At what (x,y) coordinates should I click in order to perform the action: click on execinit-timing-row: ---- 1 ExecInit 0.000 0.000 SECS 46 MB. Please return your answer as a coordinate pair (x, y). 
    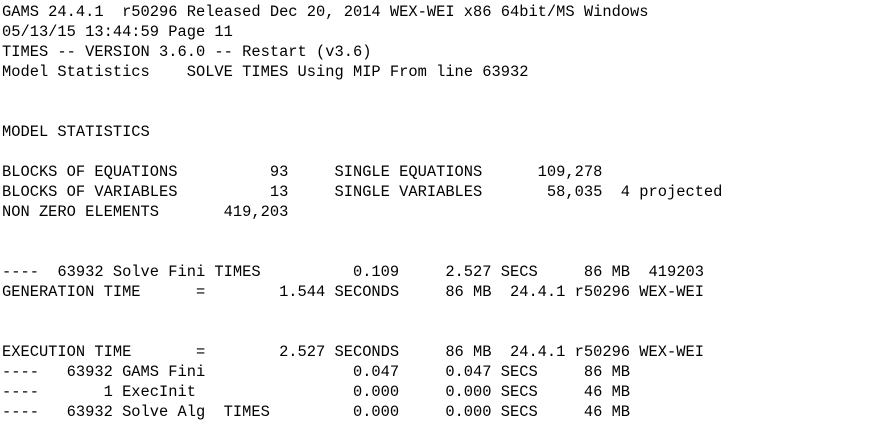
    Looking at the image, I should click on (316, 392).